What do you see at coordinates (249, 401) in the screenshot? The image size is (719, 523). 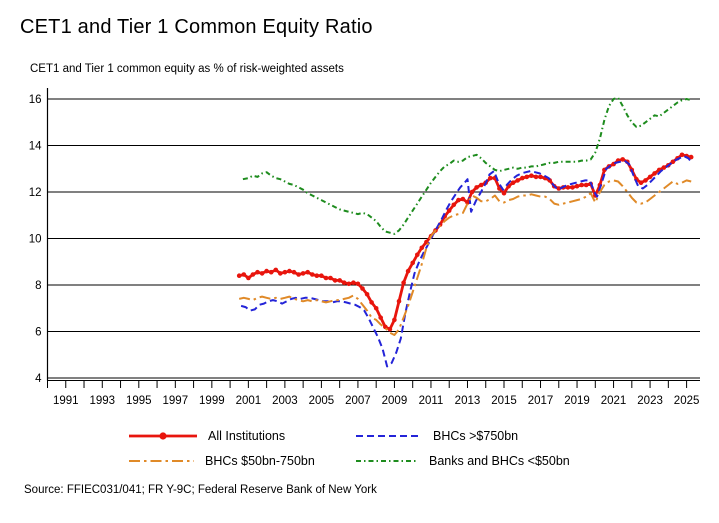 I see `x-axis-tick-label: 2001` at bounding box center [249, 401].